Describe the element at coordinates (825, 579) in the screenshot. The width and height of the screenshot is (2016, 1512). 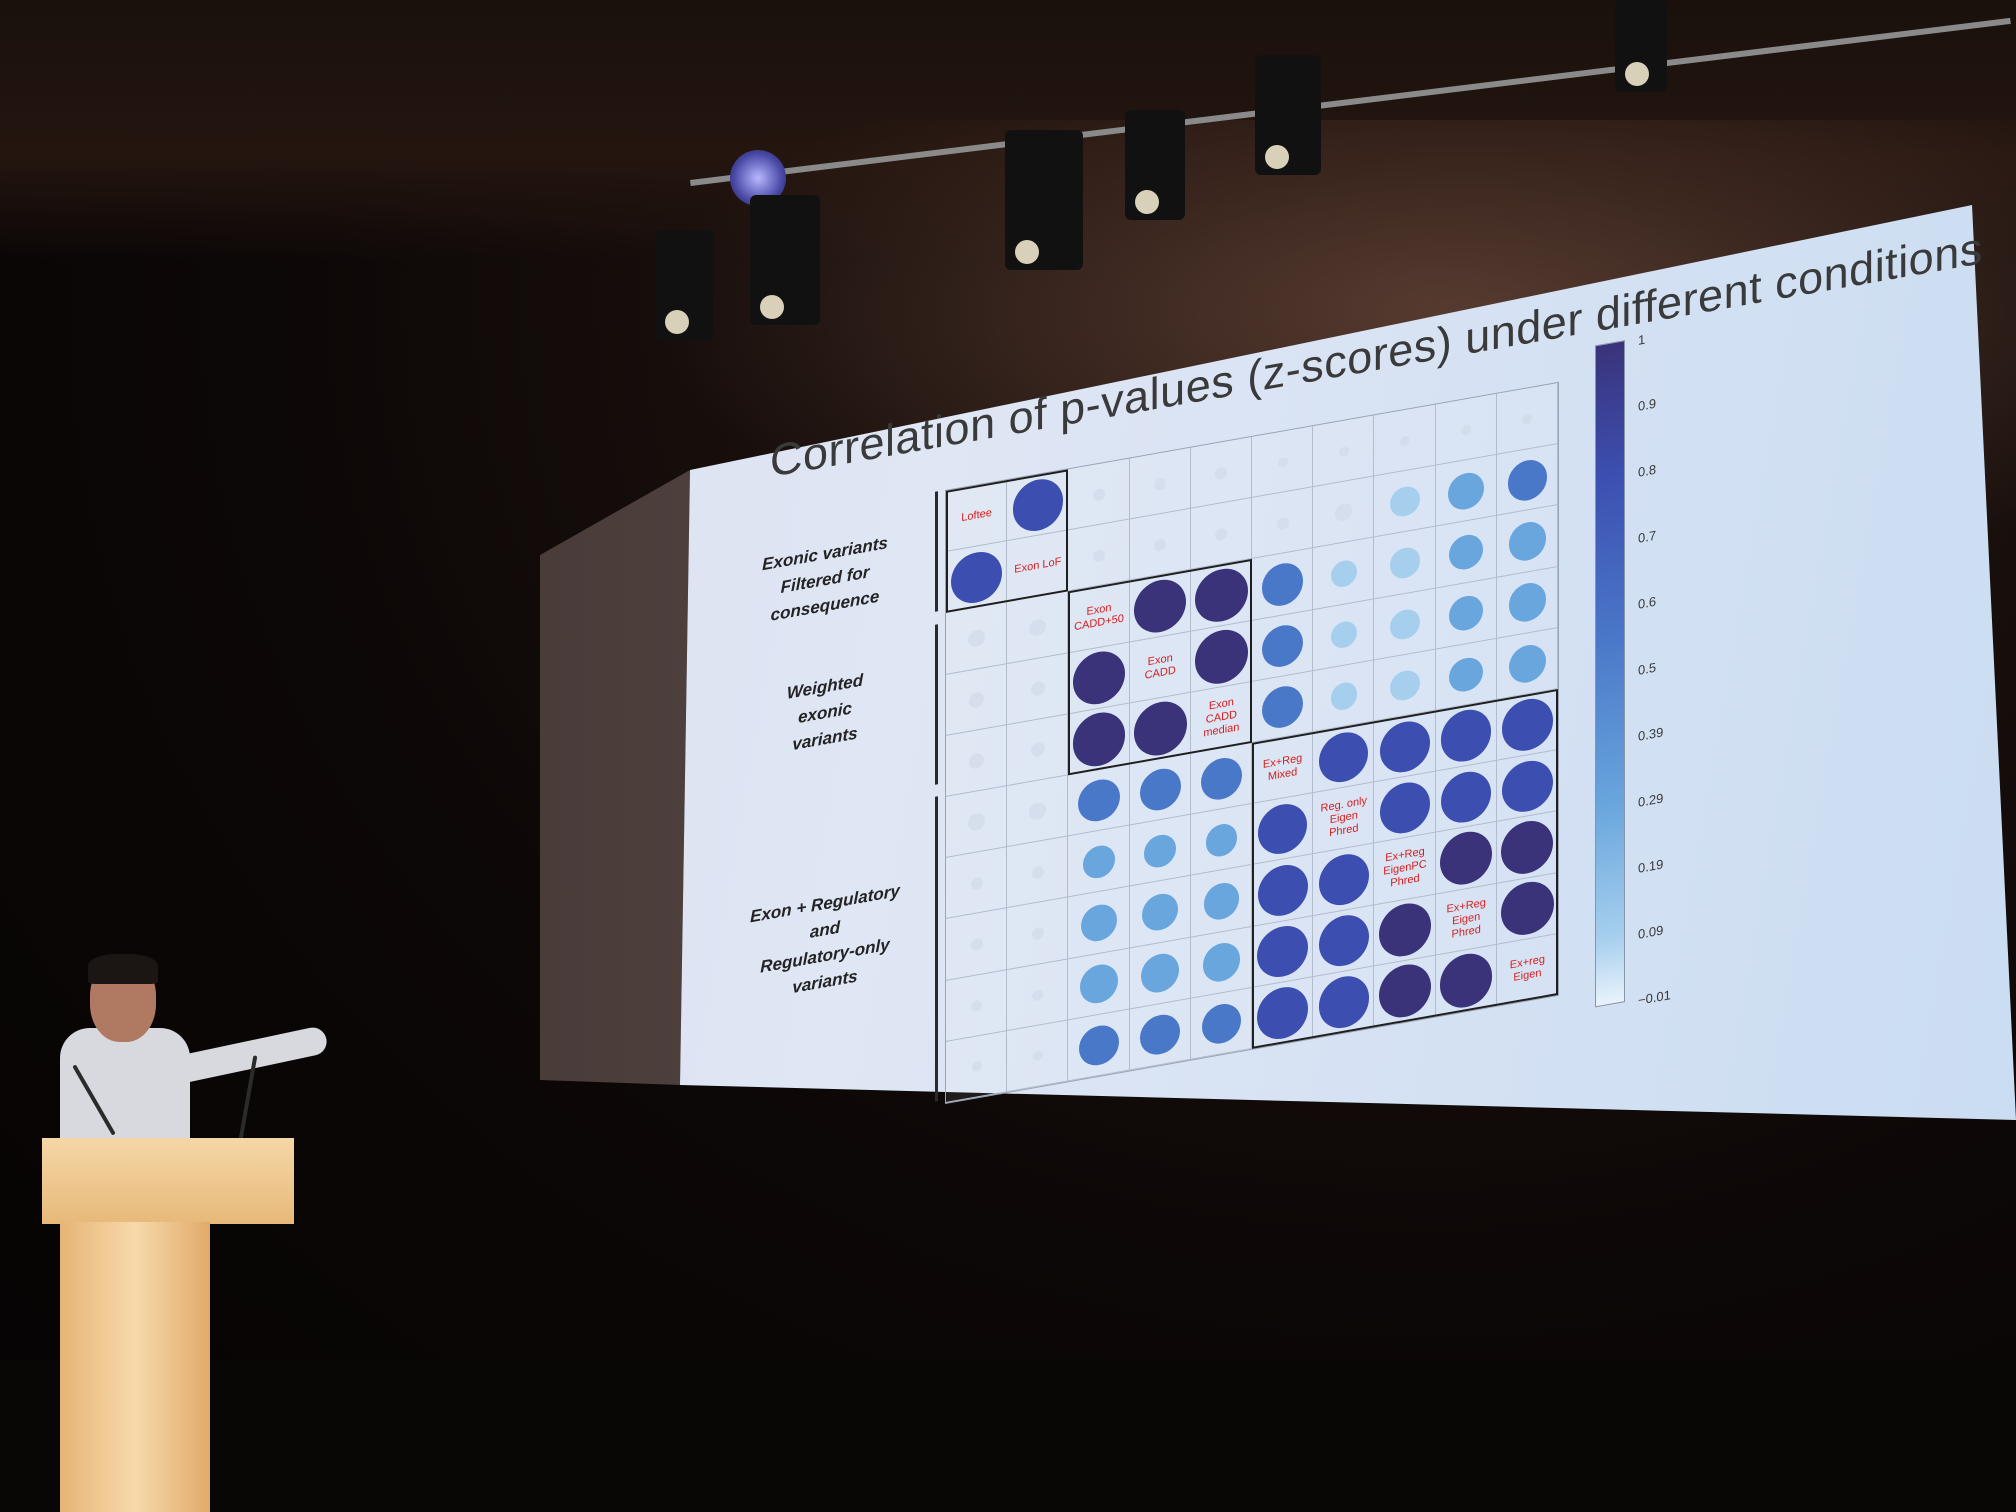
I see `group-label-exonic: Exonic variants Filtered for consequence` at that location.